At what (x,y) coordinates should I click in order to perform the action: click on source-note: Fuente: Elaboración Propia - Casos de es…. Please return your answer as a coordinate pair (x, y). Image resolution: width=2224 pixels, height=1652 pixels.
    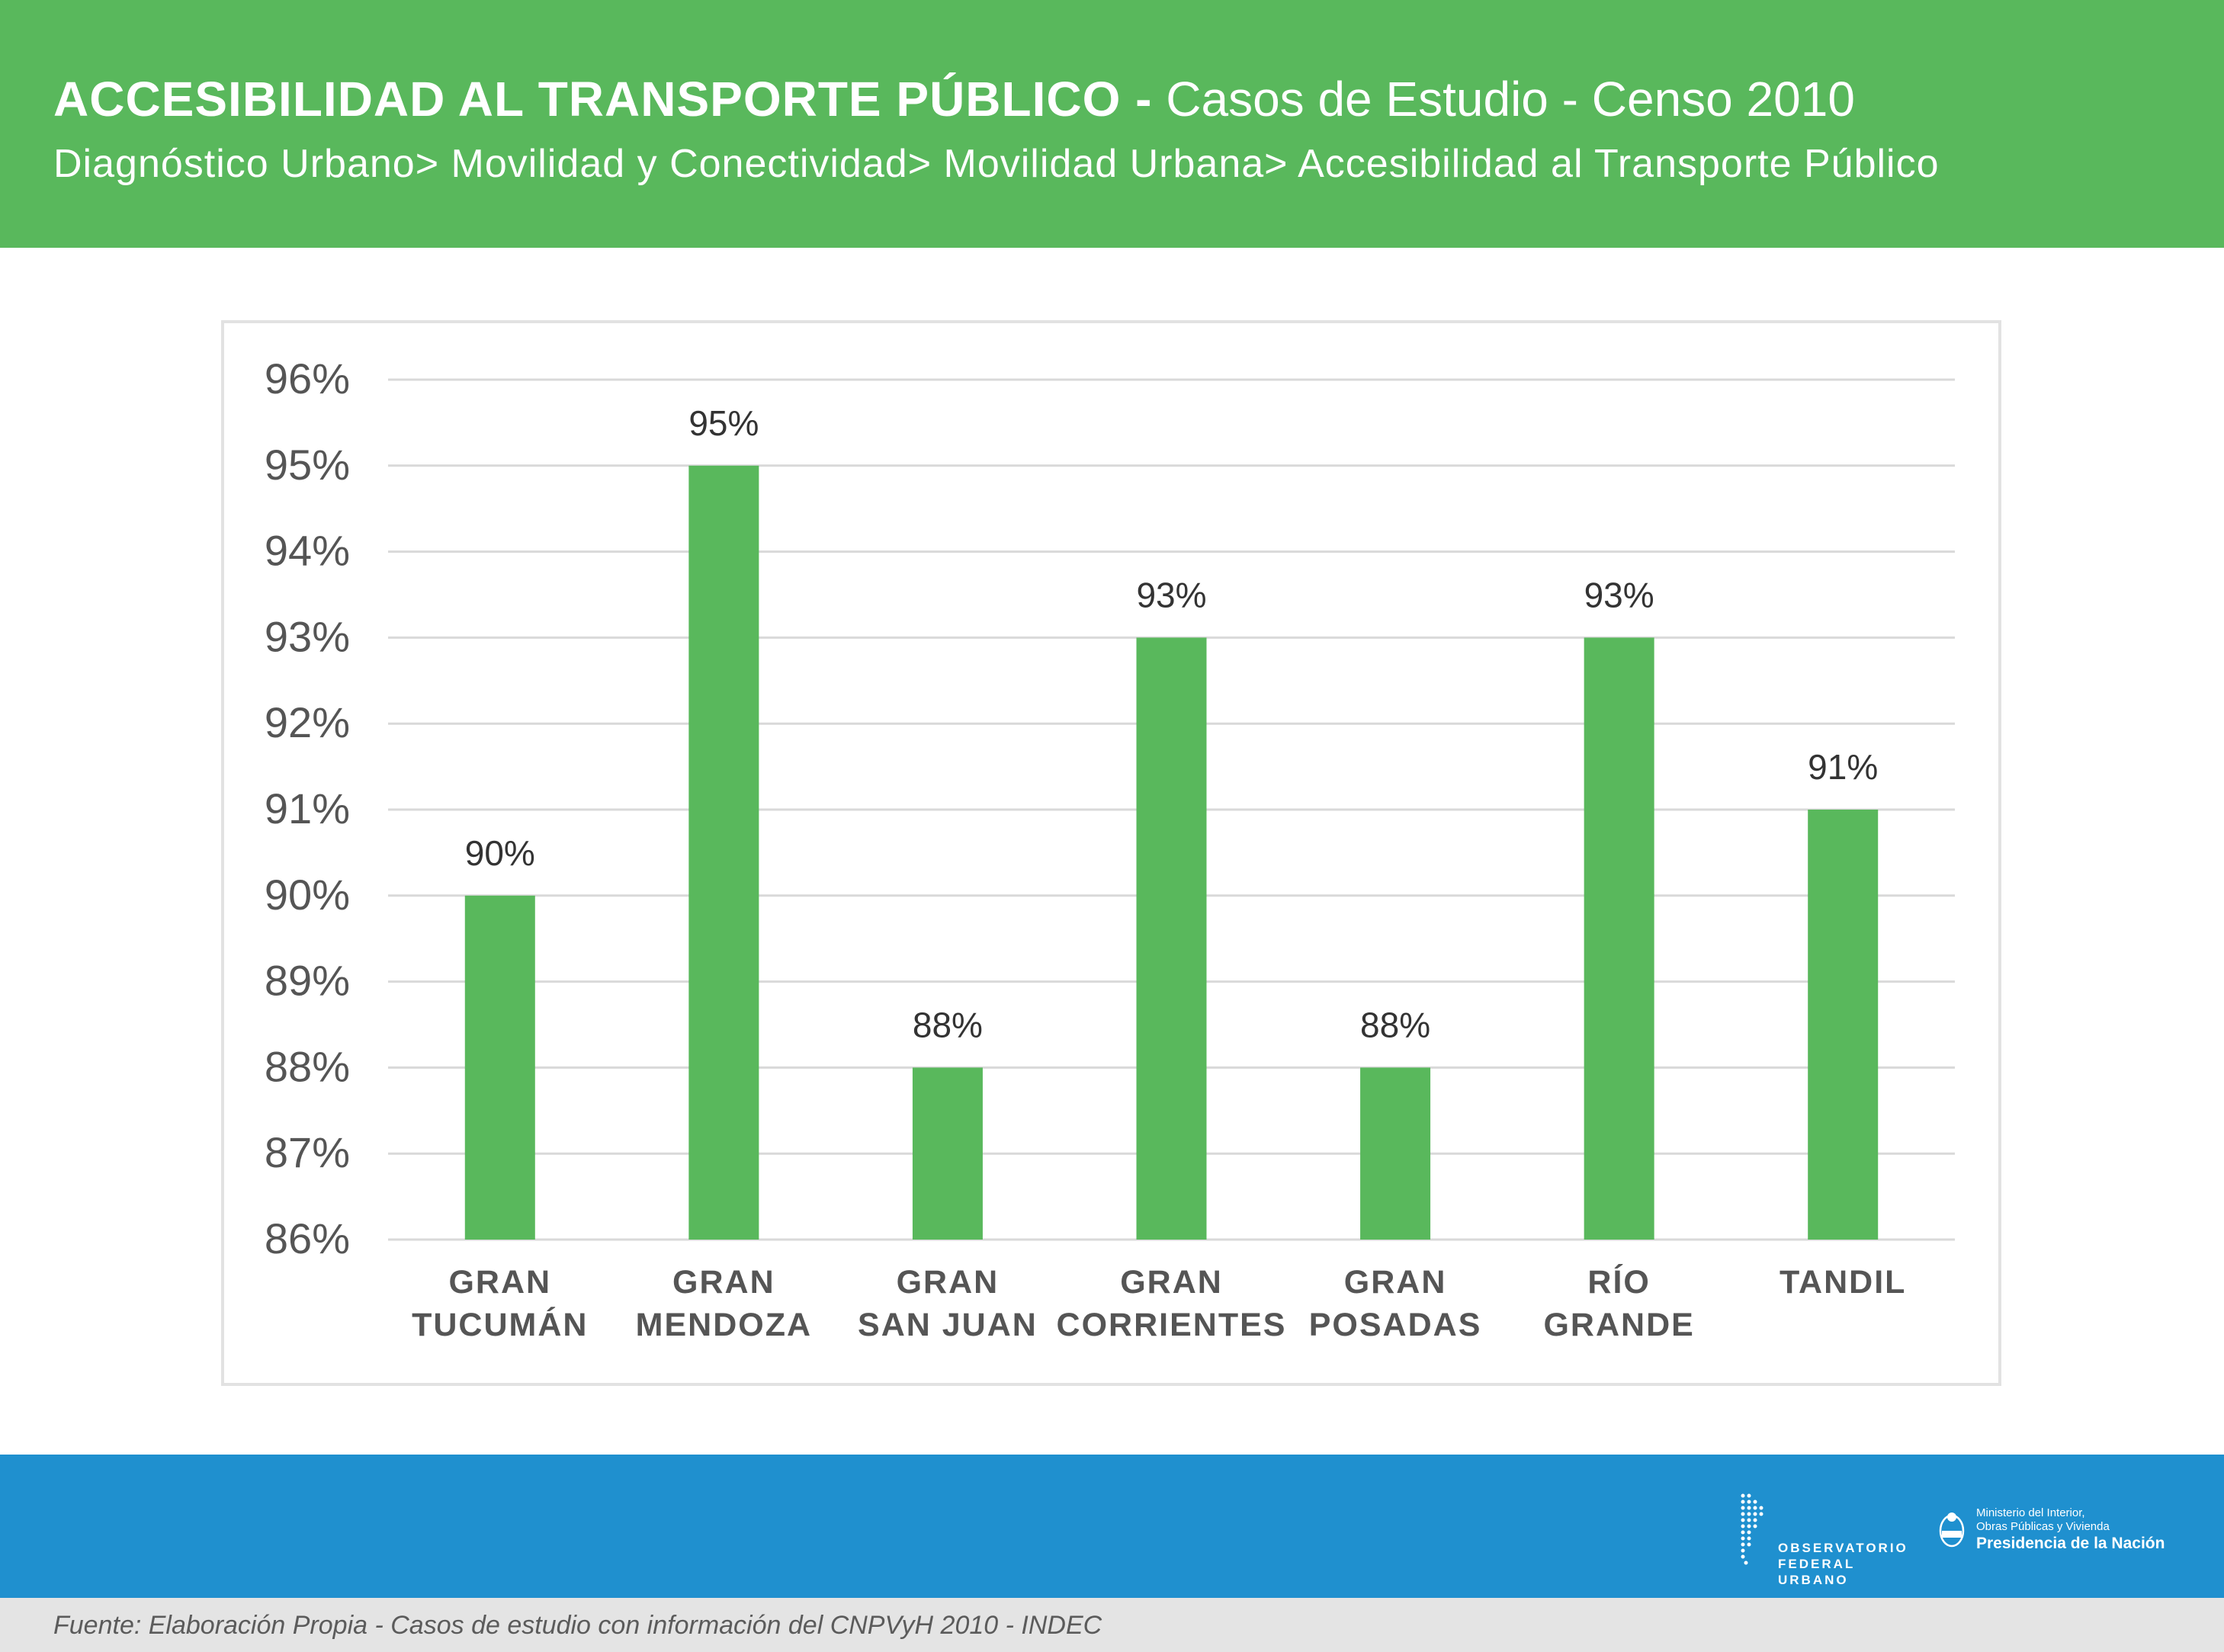
    Looking at the image, I should click on (577, 1625).